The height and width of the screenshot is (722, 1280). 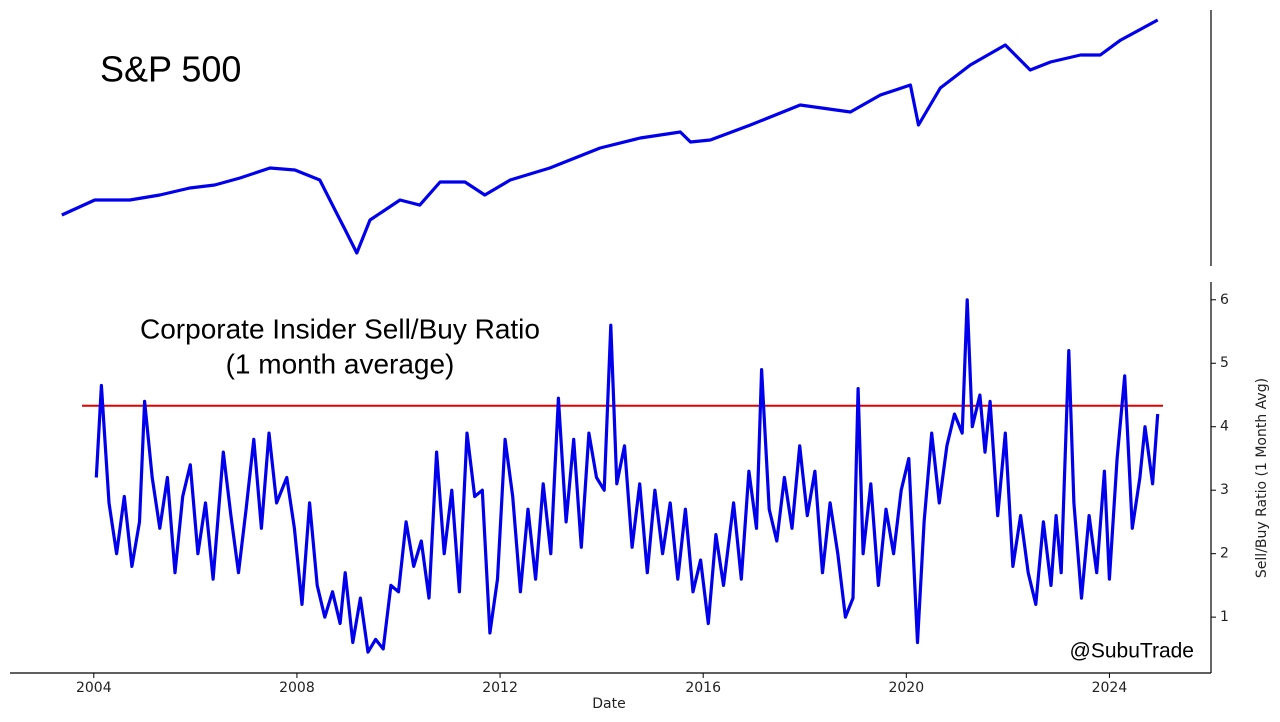 What do you see at coordinates (1224, 300) in the screenshot?
I see `y-tick-label: 6` at bounding box center [1224, 300].